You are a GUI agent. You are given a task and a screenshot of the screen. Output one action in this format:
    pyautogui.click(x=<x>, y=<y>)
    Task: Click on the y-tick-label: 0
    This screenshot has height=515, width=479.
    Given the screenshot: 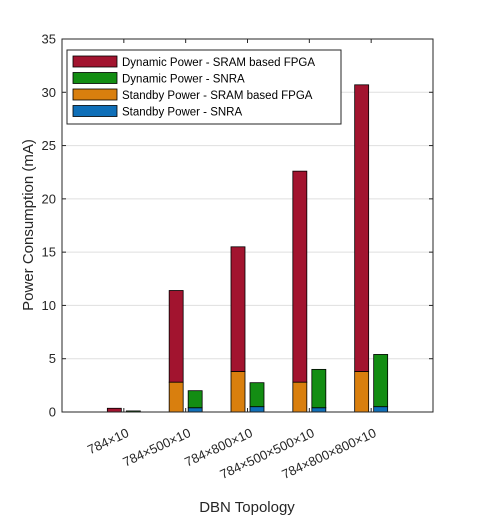 What is the action you would take?
    pyautogui.click(x=52, y=412)
    